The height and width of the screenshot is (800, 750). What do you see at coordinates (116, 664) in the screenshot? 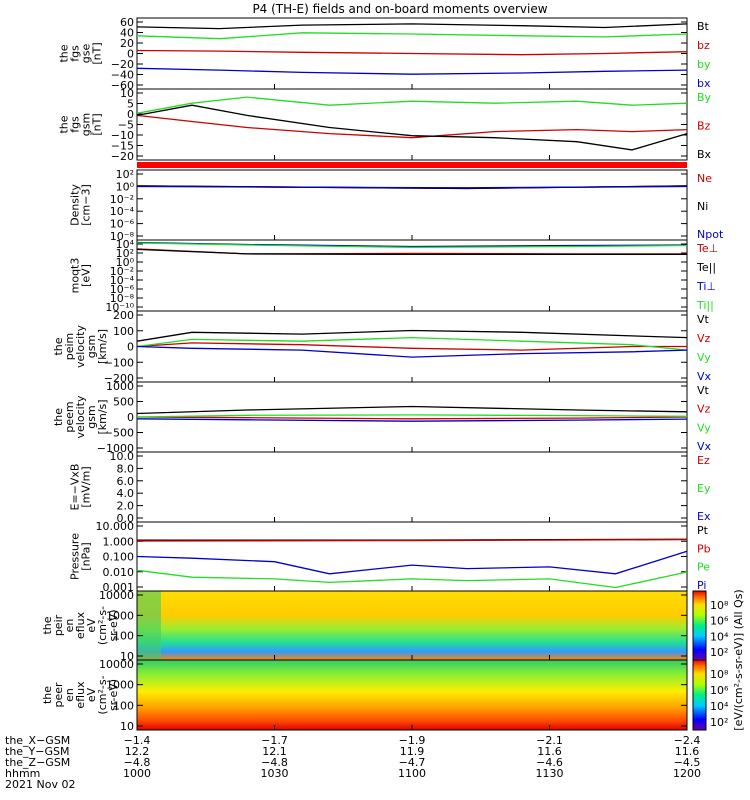
I see `y-tick-label: 10000` at bounding box center [116, 664].